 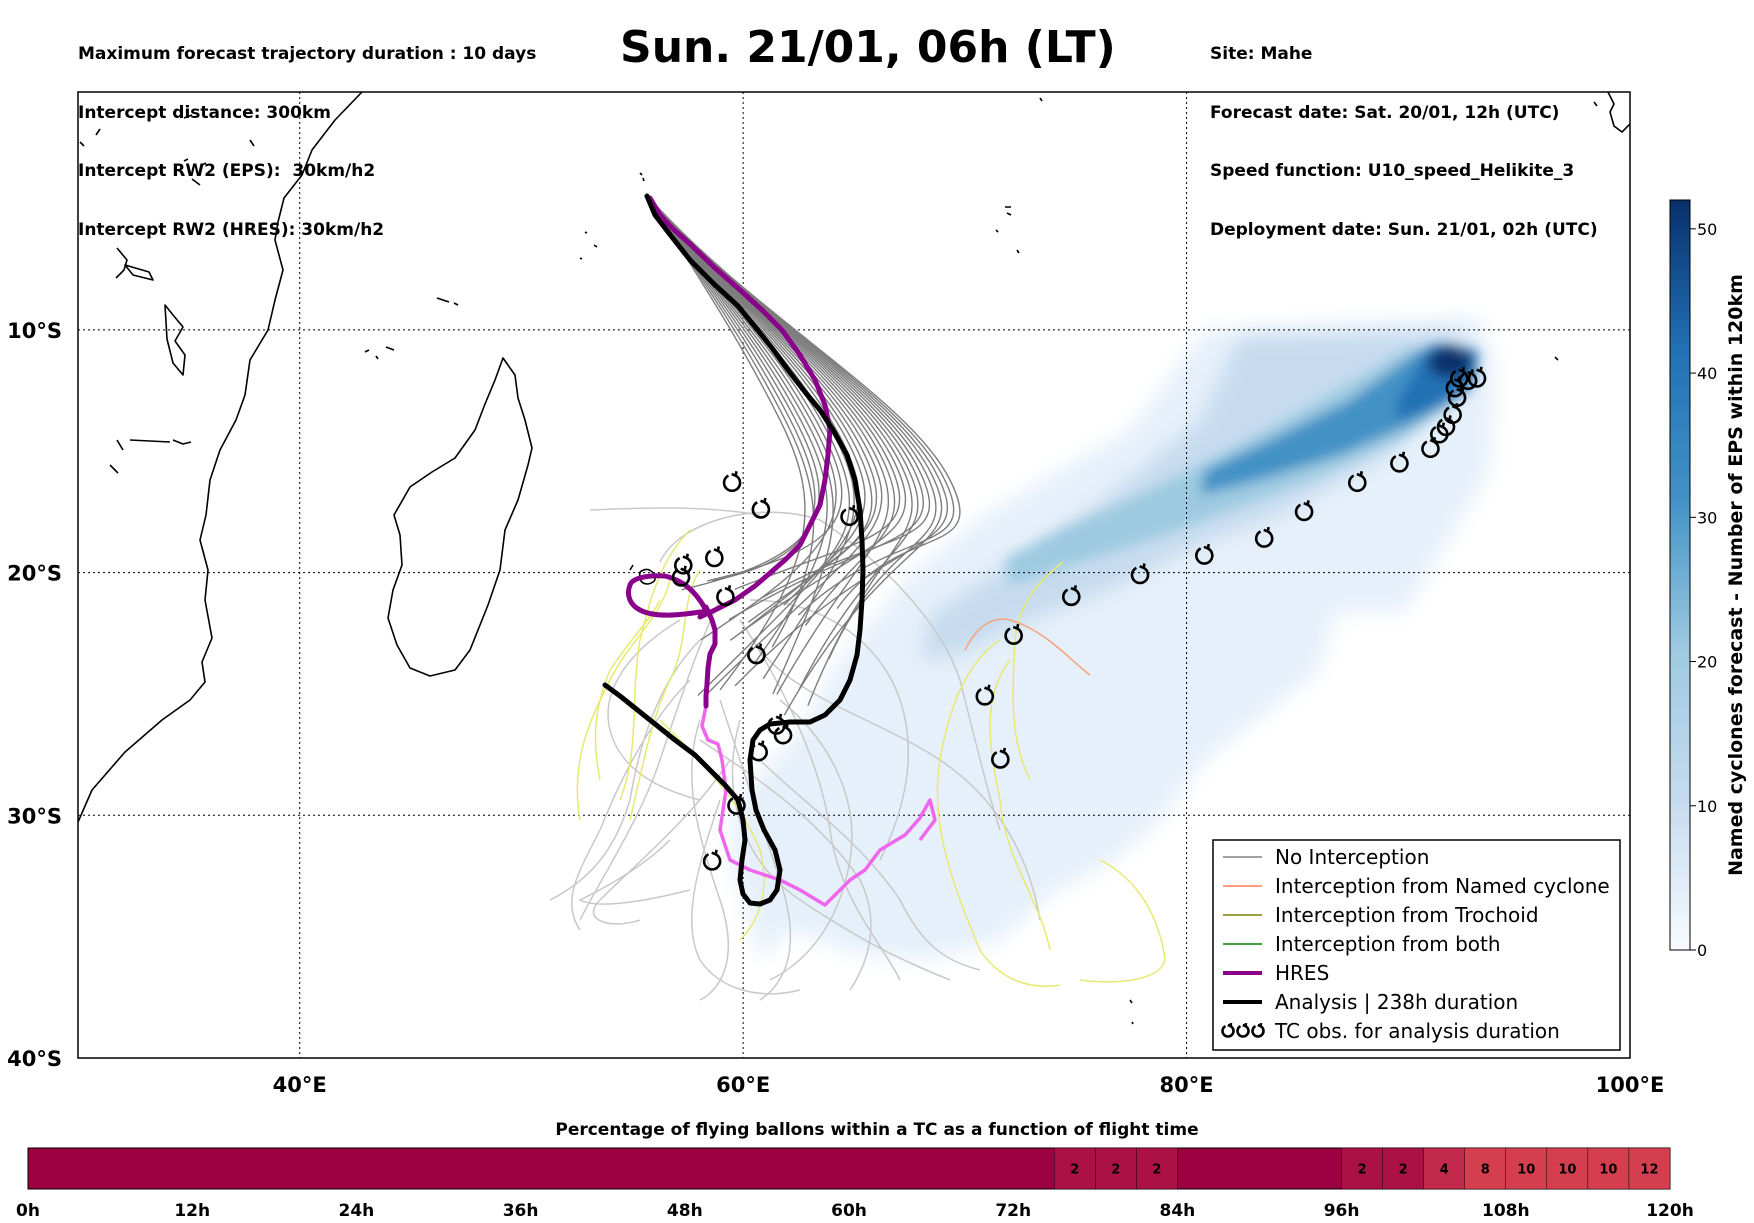 I want to click on legend-label-tc-obs: TC obs. for analysis duration, so click(x=1417, y=1031).